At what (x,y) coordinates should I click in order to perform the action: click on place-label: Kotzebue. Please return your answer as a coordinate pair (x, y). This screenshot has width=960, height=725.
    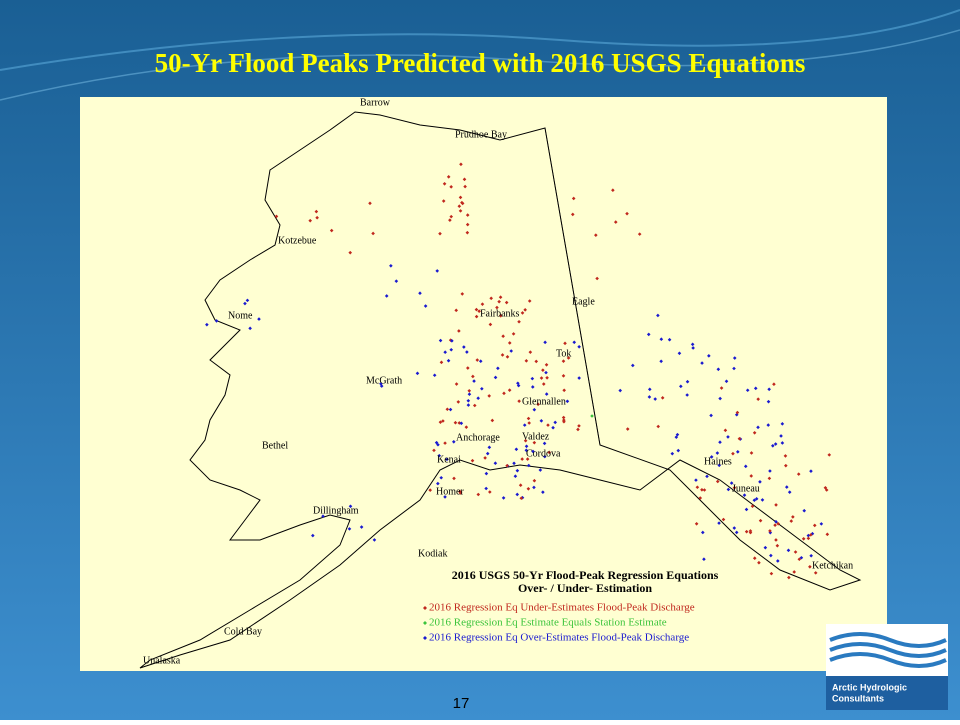
    Looking at the image, I should click on (297, 240).